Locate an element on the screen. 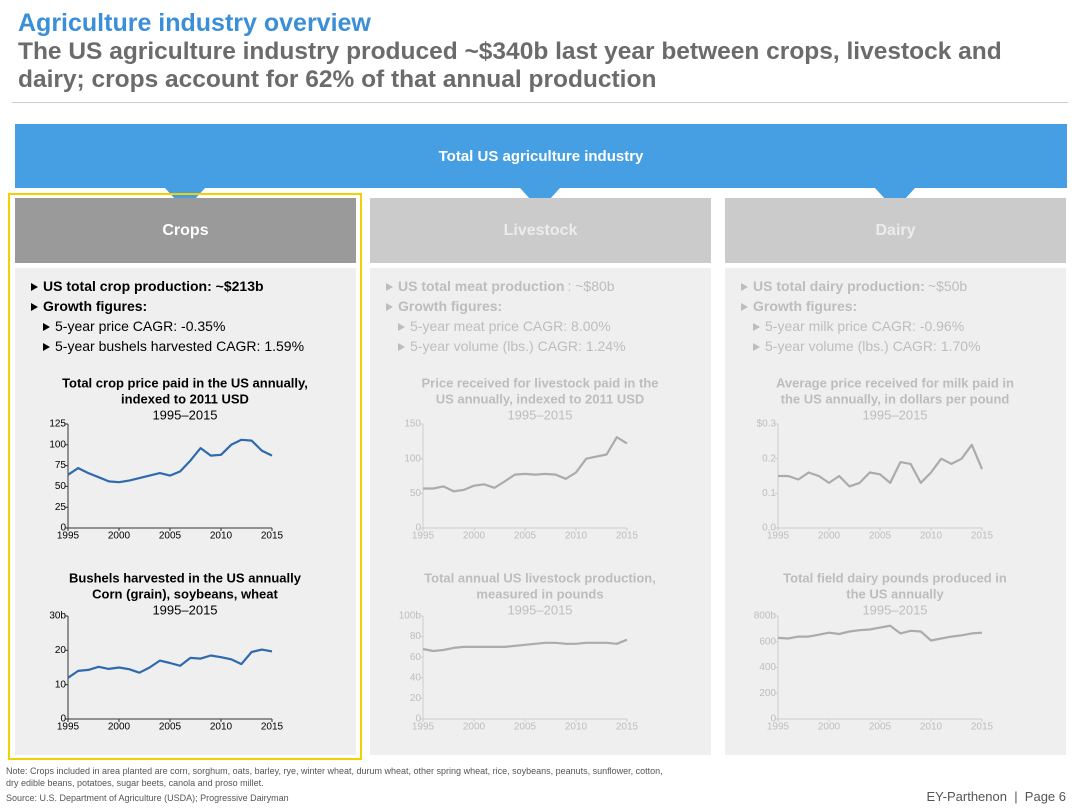  chart-title: measured in pounds is located at coordinates (539, 593).